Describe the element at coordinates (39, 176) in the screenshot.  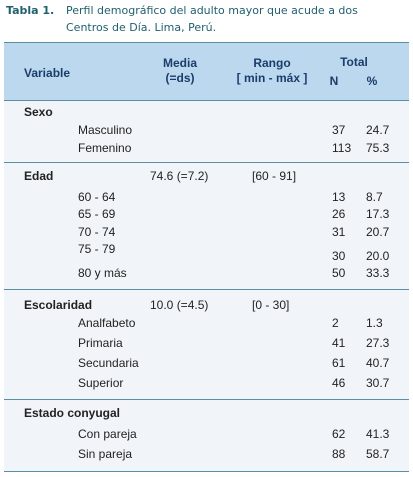
I see `section-title: Edad` at that location.